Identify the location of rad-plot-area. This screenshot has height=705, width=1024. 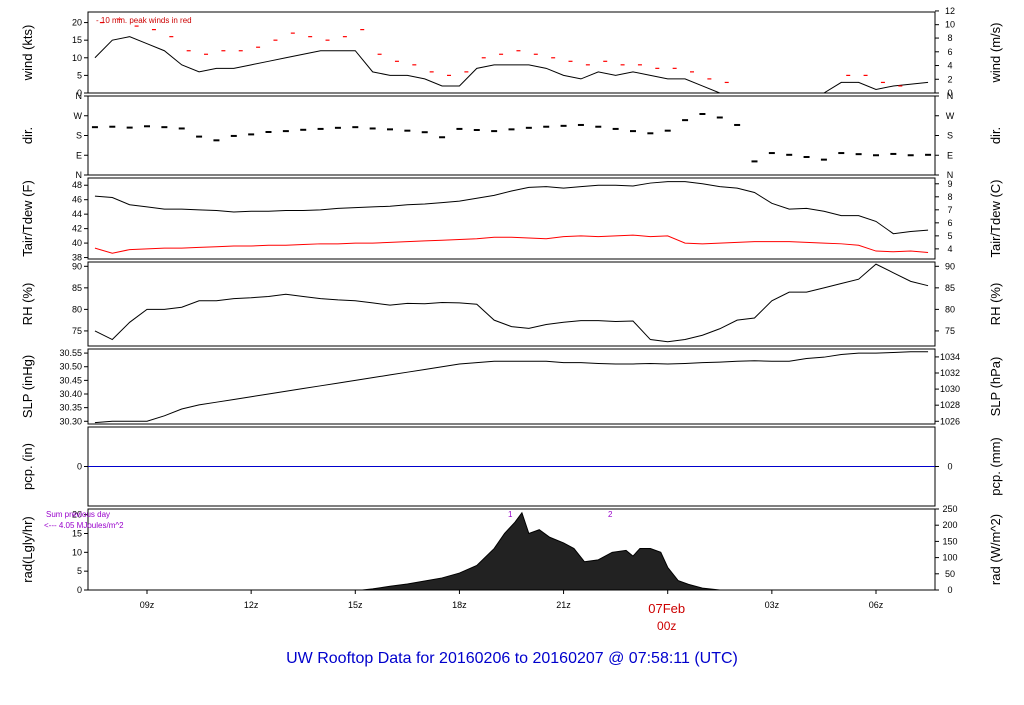
(541, 550).